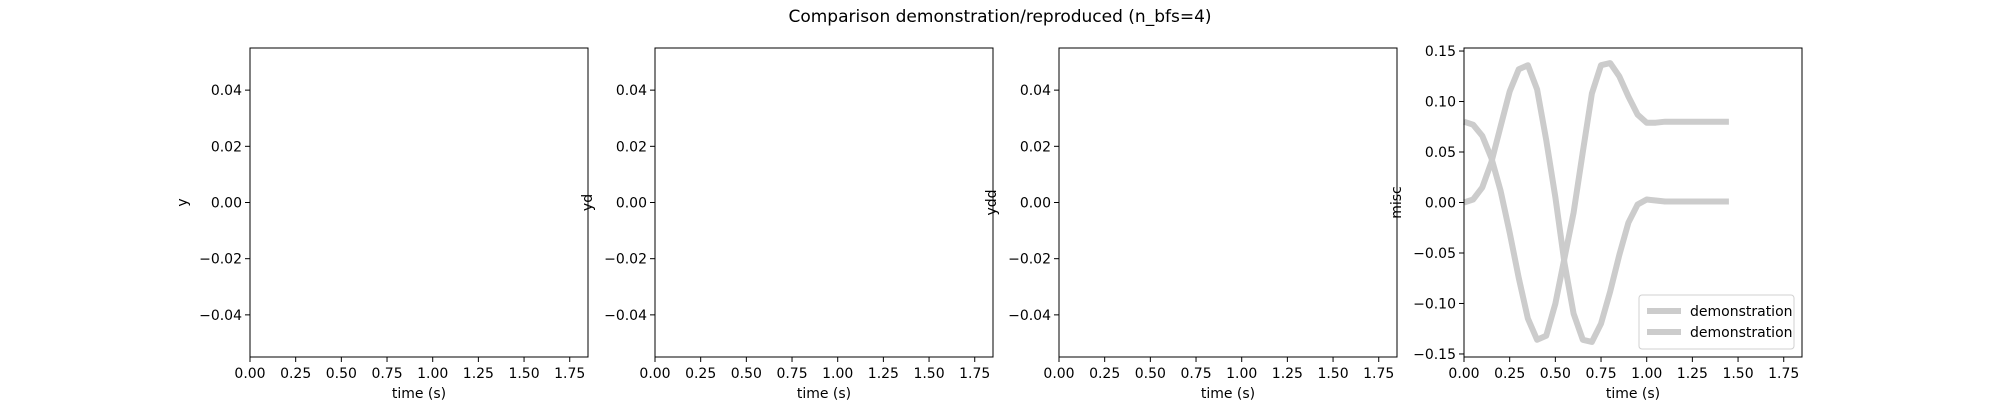  What do you see at coordinates (992, 202) in the screenshot?
I see `y-axis-label: ydd` at bounding box center [992, 202].